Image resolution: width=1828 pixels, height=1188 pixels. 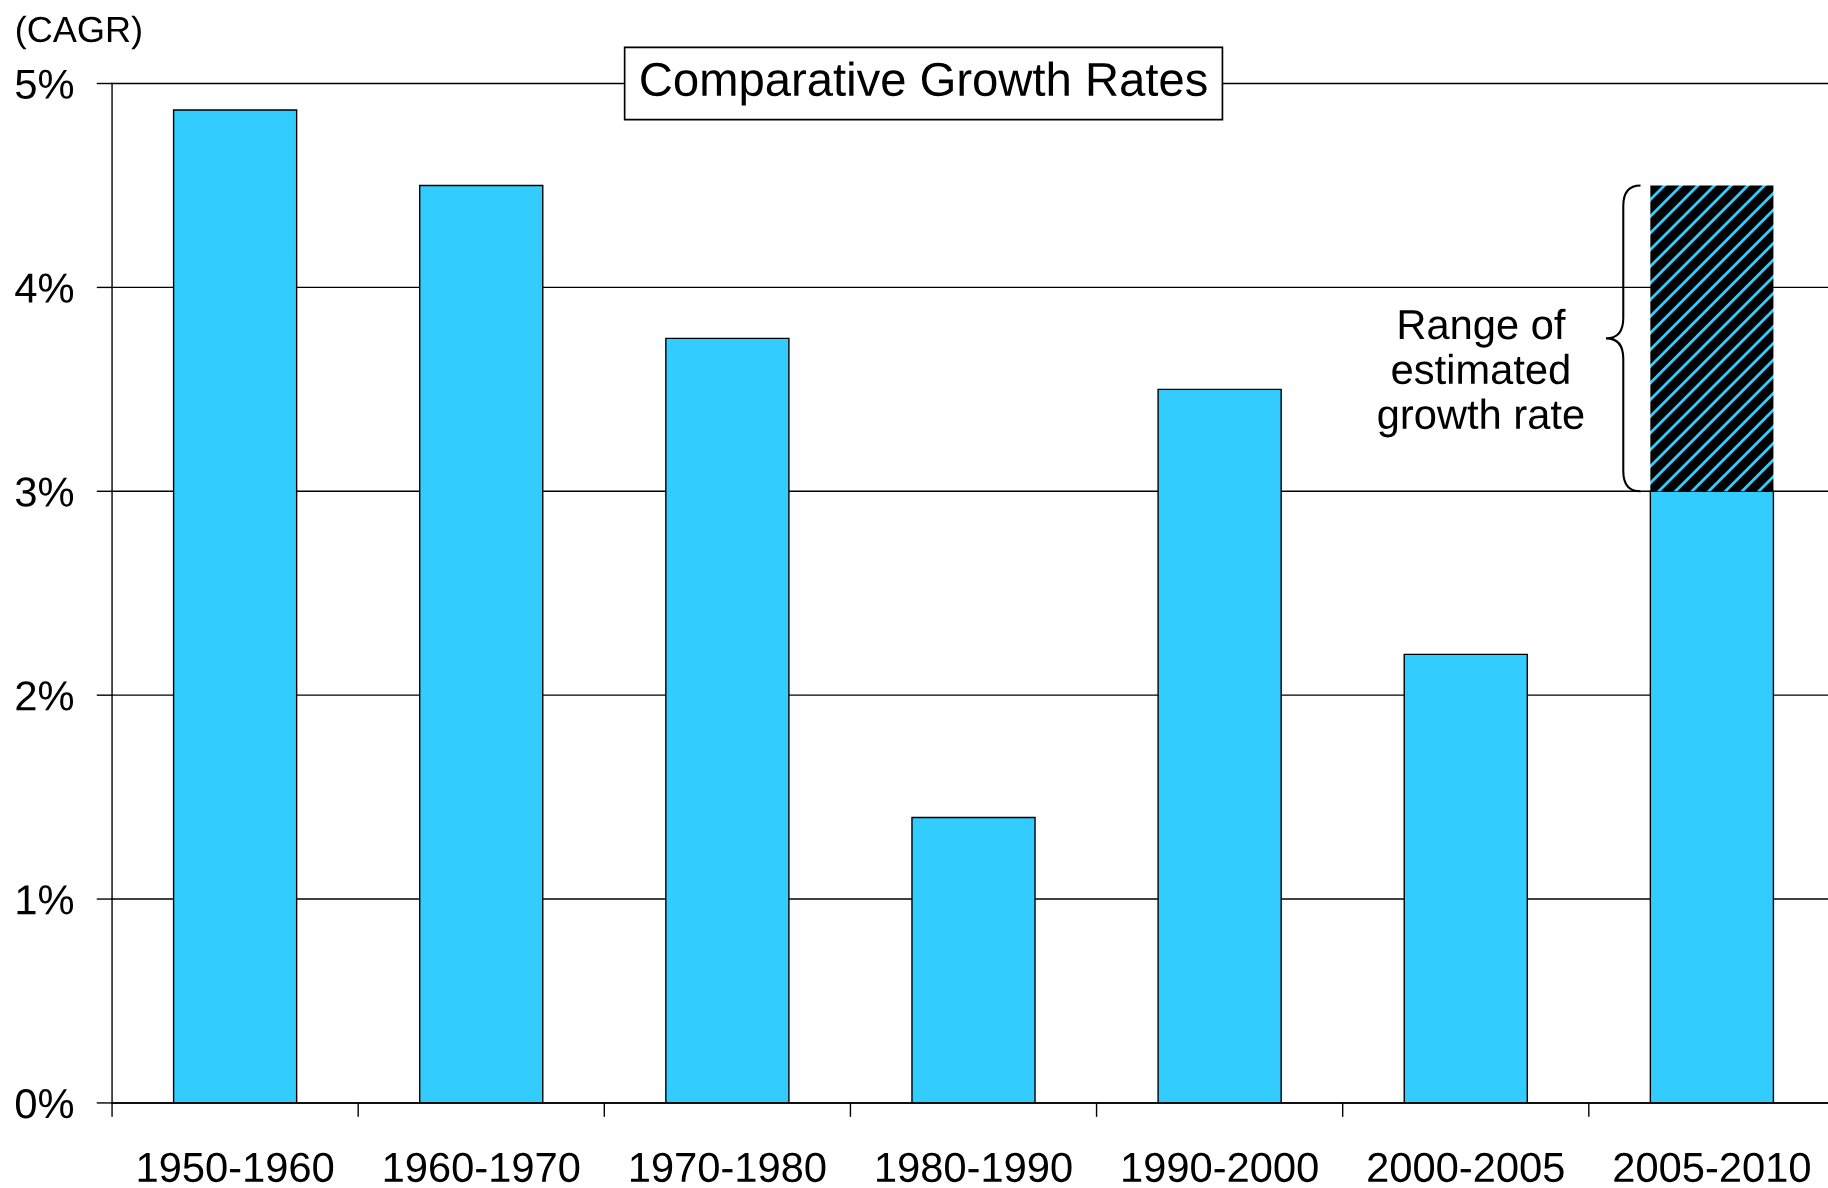 I want to click on y-axis-title: (CAGR), so click(x=78, y=32).